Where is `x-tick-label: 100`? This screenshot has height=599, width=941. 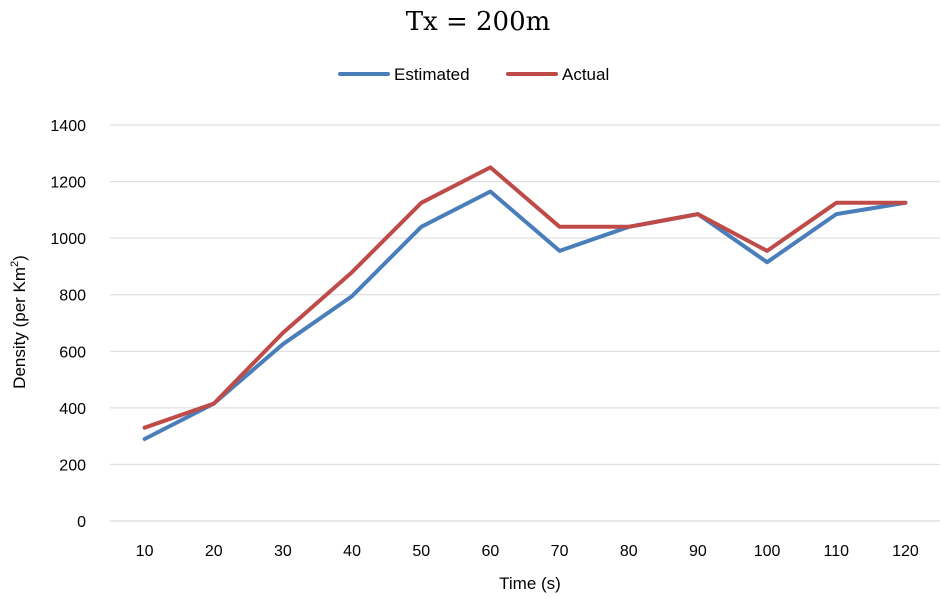
x-tick-label: 100 is located at coordinates (767, 551).